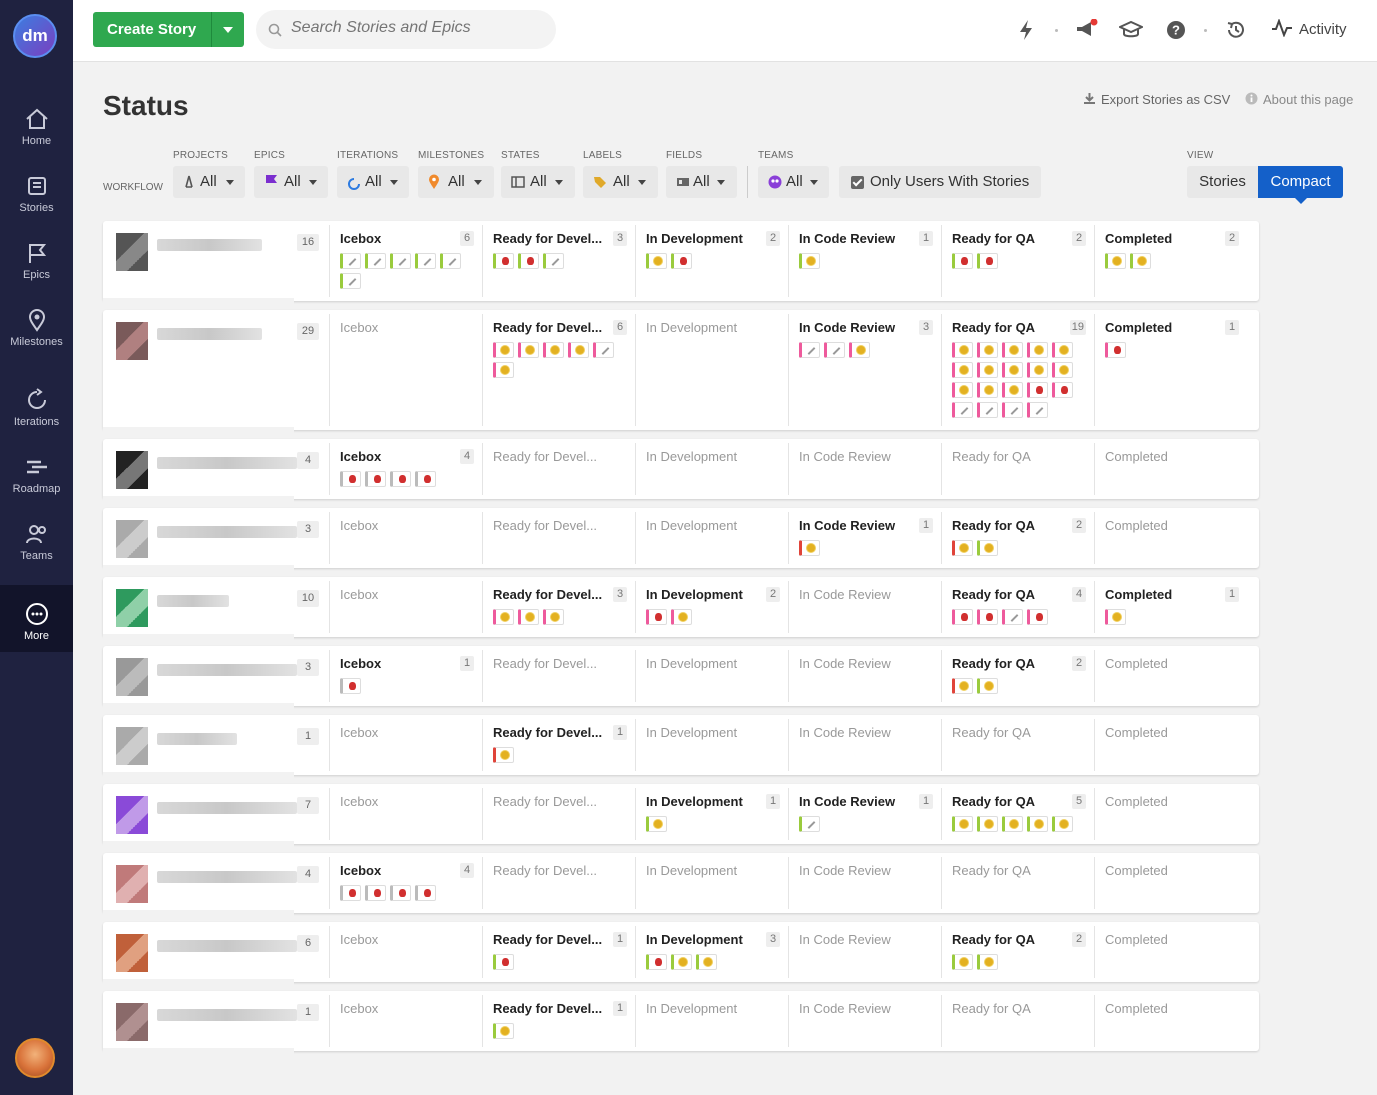 Image resolution: width=1377 pixels, height=1095 pixels. I want to click on status-cell: Completed 1, so click(1170, 370).